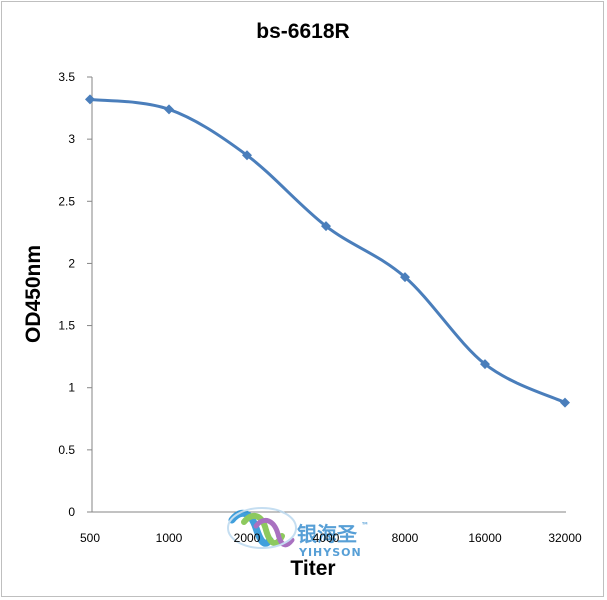  Describe the element at coordinates (565, 538) in the screenshot. I see `x-tick-label: 32000` at that location.